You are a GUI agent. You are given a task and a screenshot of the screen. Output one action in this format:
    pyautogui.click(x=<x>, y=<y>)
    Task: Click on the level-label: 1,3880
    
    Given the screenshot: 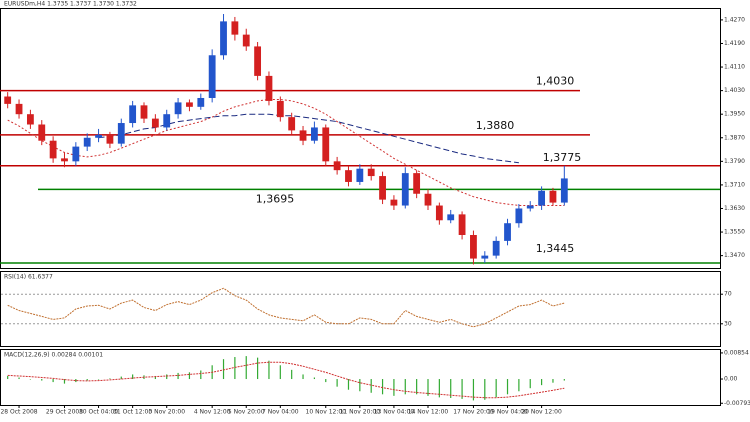 What is the action you would take?
    pyautogui.click(x=495, y=125)
    